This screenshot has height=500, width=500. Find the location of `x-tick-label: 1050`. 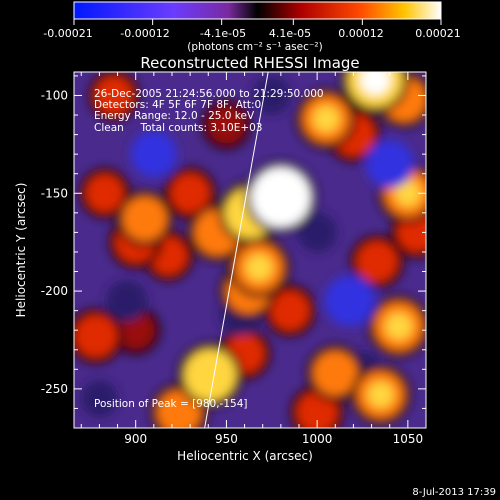

x-tick-label: 1050 is located at coordinates (408, 439).